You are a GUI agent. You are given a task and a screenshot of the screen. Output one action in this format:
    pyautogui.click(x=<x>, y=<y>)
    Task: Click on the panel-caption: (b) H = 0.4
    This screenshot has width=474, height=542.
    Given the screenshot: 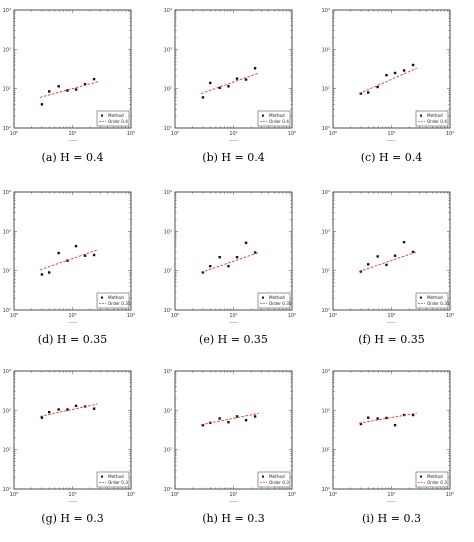 What is the action you would take?
    pyautogui.click(x=233, y=157)
    